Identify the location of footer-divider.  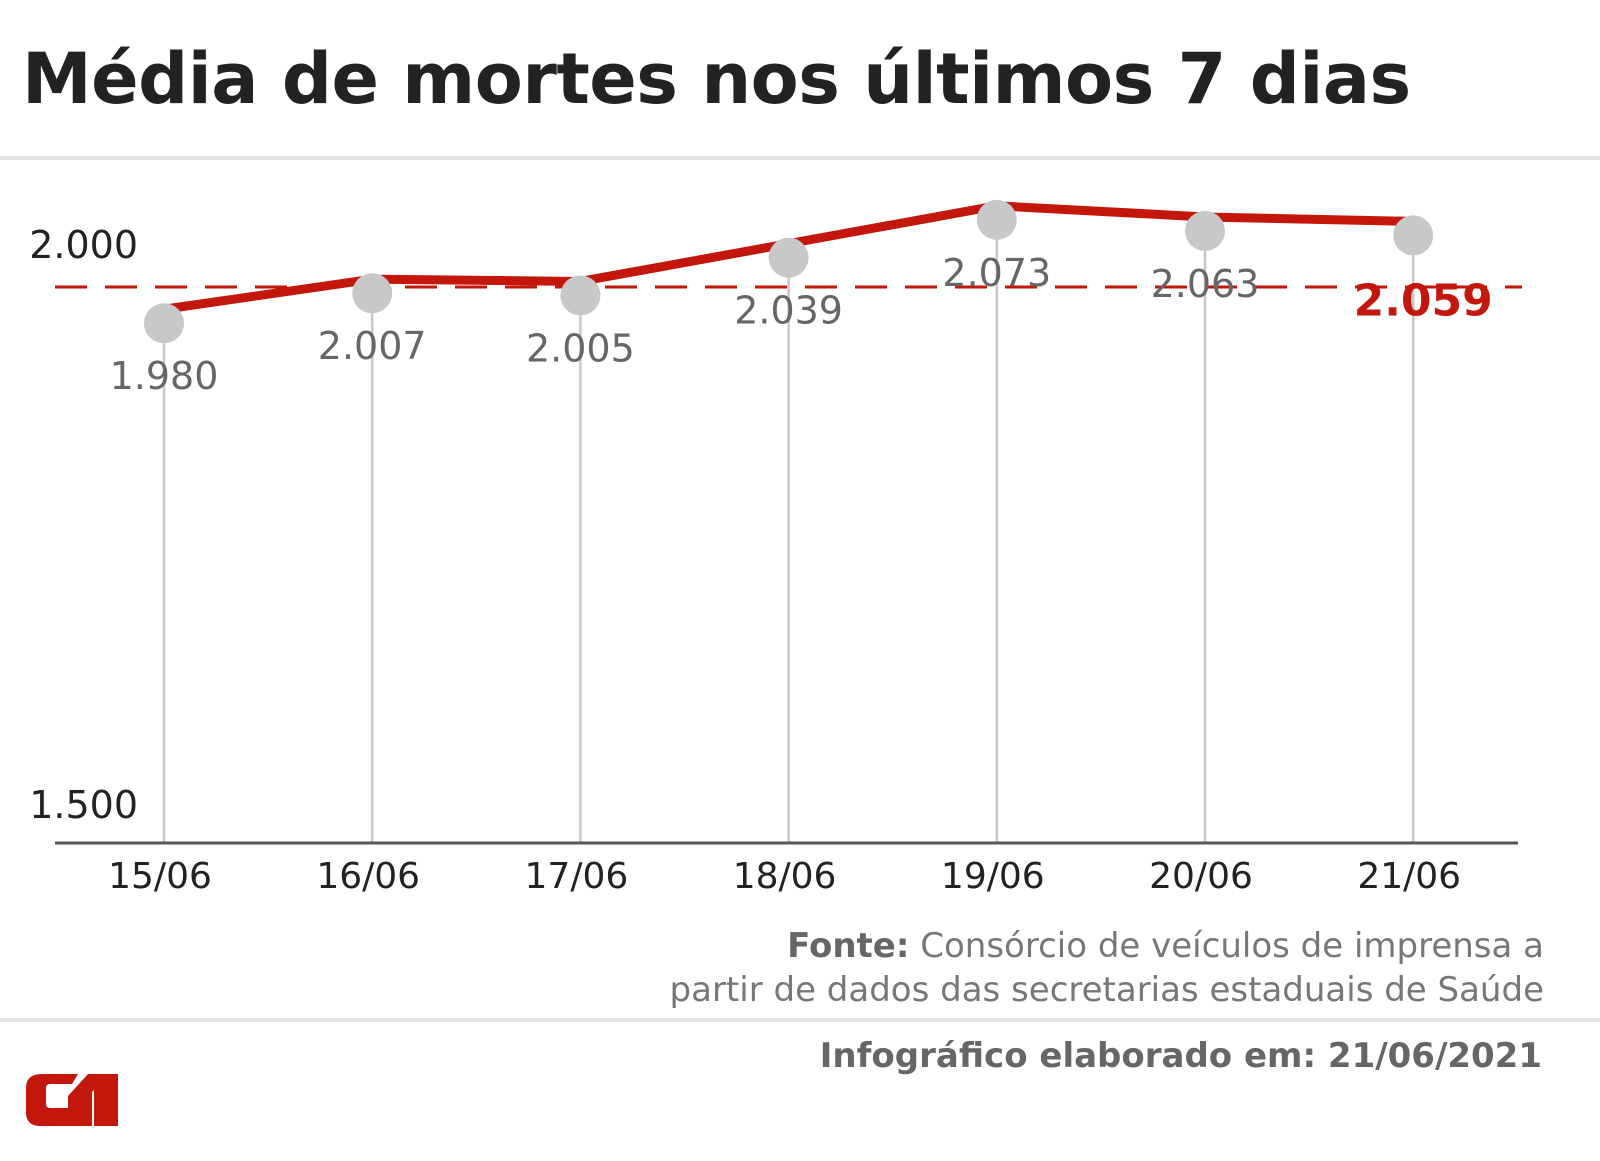
(800, 1020).